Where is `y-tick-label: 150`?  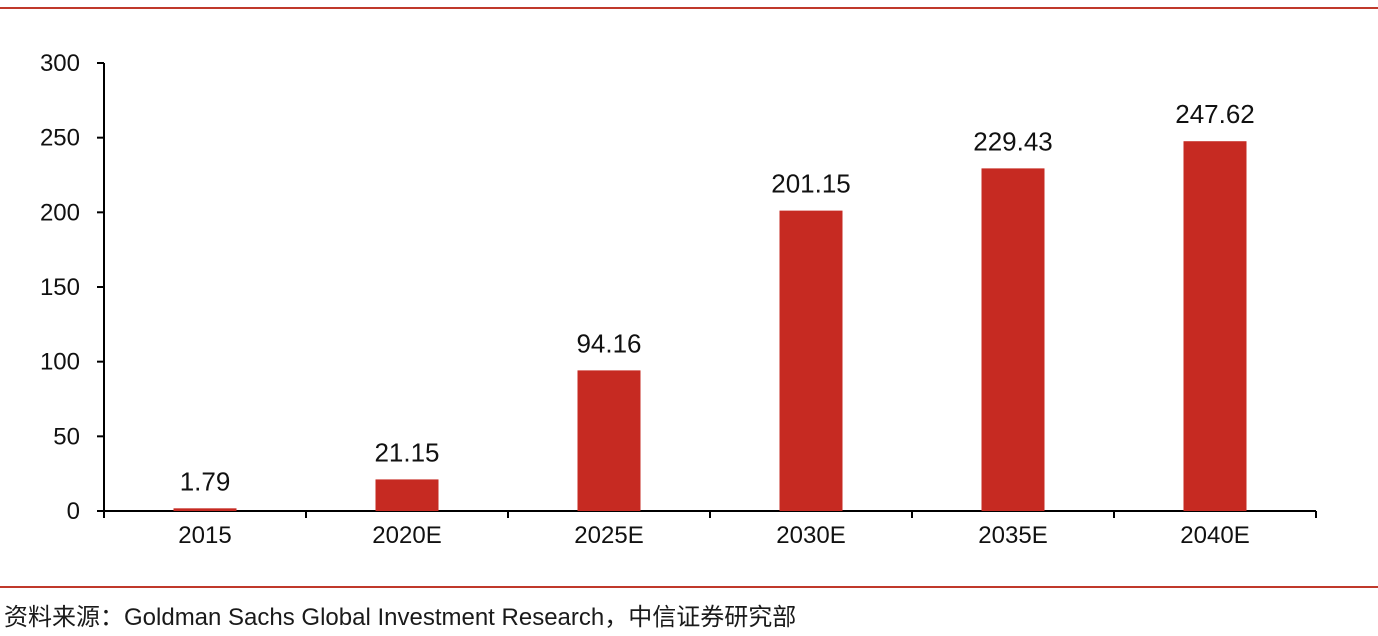 y-tick-label: 150 is located at coordinates (60, 287).